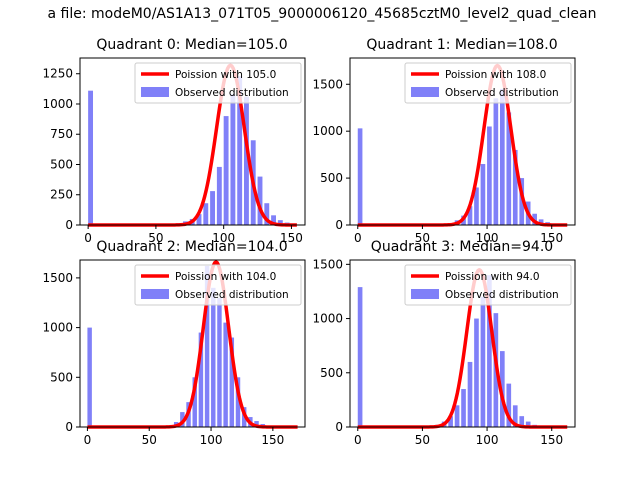  I want to click on legend-label: Poission with 105.0, so click(225, 75).